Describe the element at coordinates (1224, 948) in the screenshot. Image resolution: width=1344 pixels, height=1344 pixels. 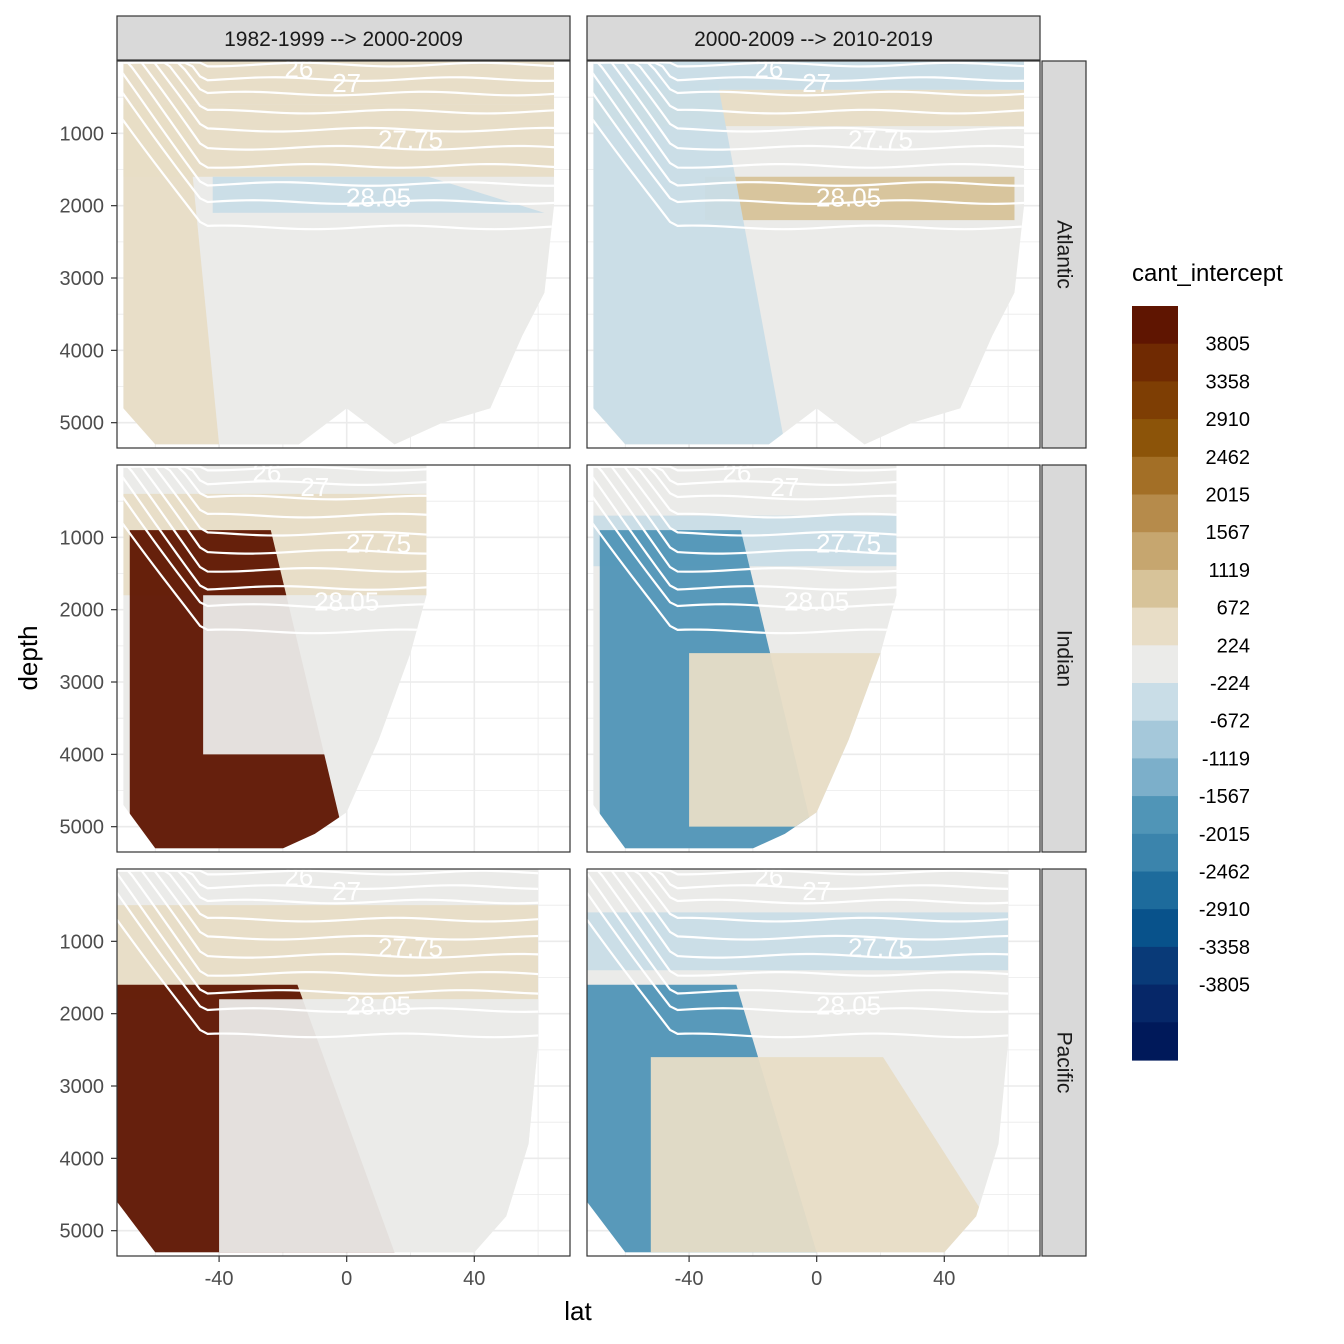
I see `legend-level-label: -3358` at that location.